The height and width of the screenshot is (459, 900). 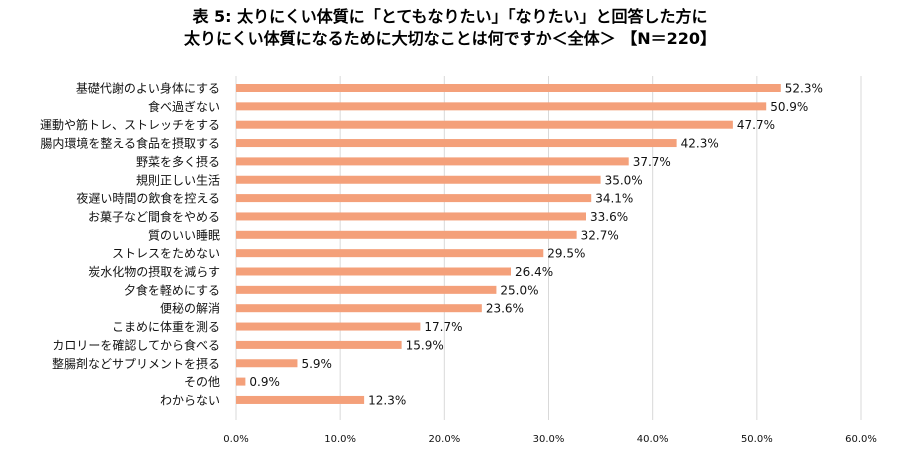 What do you see at coordinates (154, 216) in the screenshot?
I see `category-label-7: お菓子など間食をやめる` at bounding box center [154, 216].